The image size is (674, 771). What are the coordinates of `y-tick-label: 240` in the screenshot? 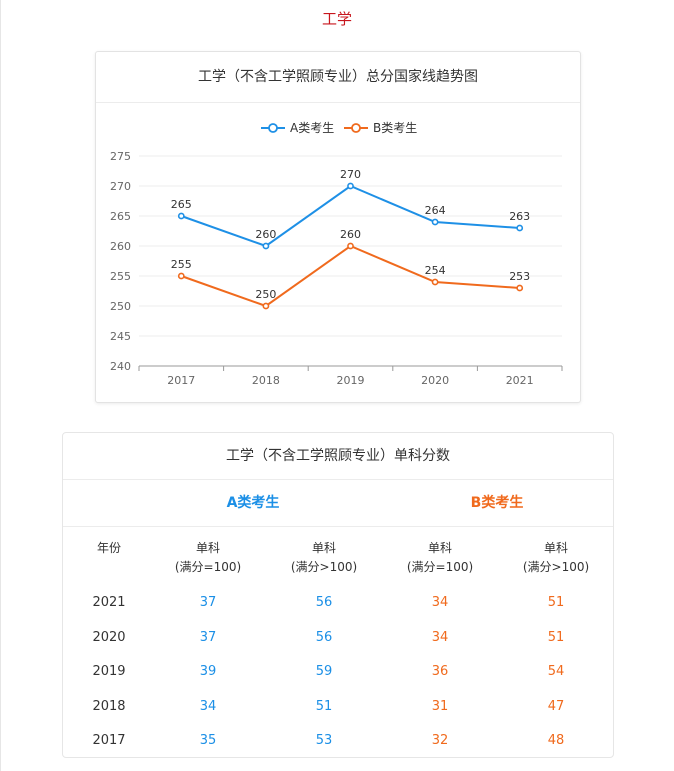 It's located at (120, 366).